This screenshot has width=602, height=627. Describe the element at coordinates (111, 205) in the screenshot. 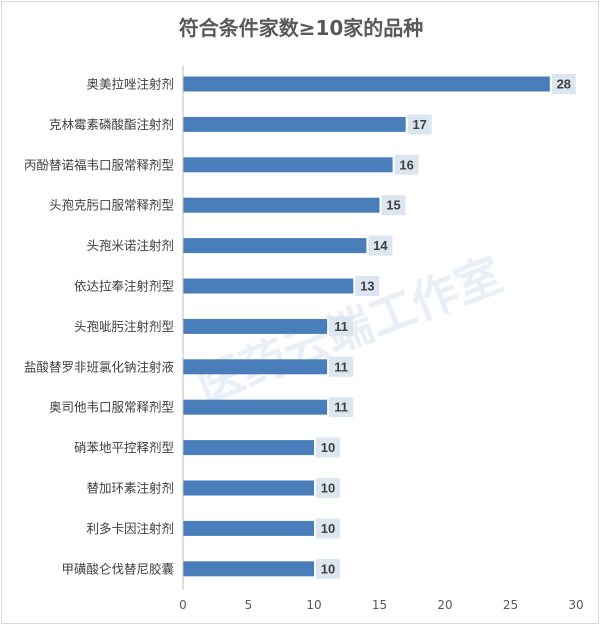

I see `category-label: 头孢克肟口服常释剂型` at that location.